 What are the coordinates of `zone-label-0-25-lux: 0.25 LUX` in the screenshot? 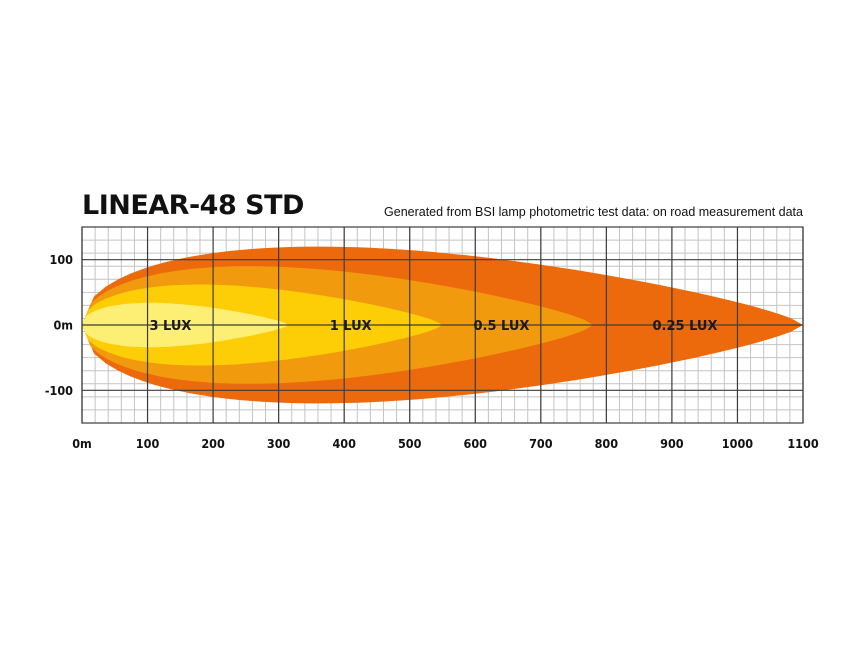 It's located at (685, 326).